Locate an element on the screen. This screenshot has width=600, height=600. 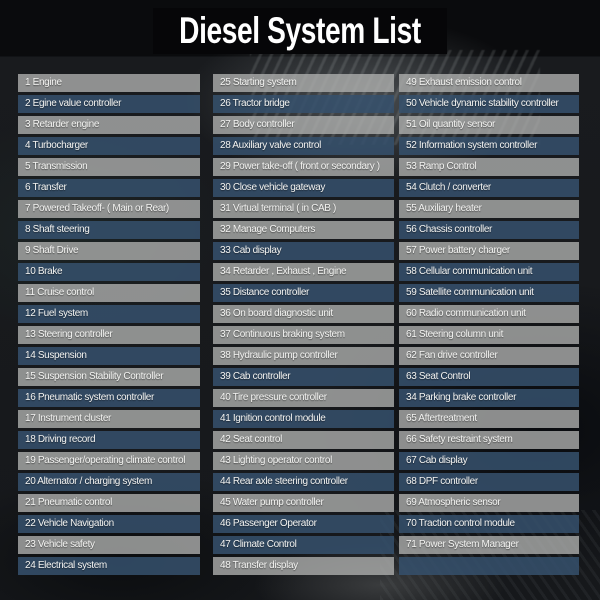
list-item: 8 Shaft steering is located at coordinates (109, 230).